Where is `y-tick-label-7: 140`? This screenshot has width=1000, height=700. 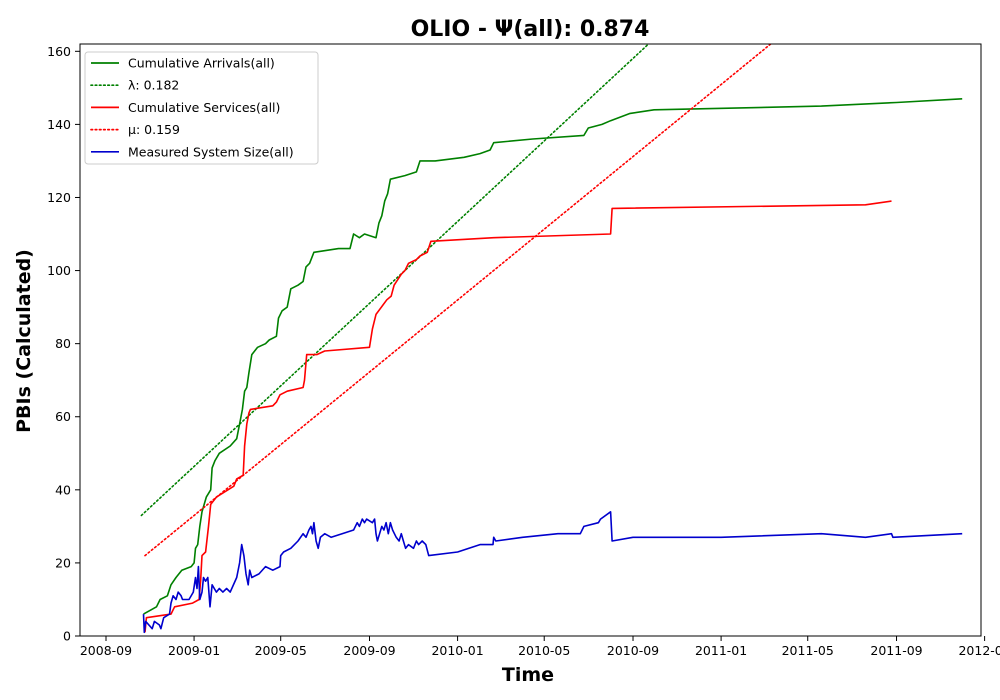
y-tick-label-7: 140 is located at coordinates (59, 124).